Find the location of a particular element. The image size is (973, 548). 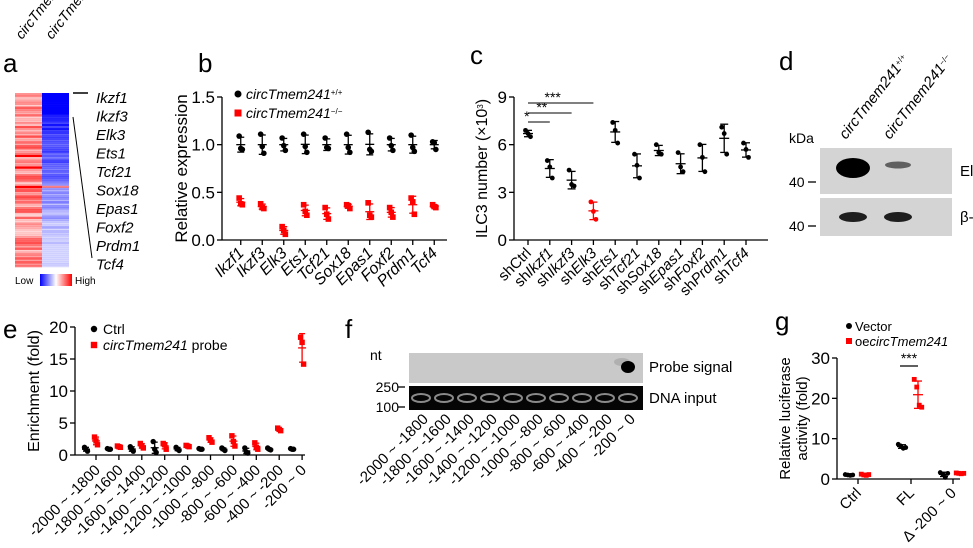

probe-membrane is located at coordinates (526, 368).